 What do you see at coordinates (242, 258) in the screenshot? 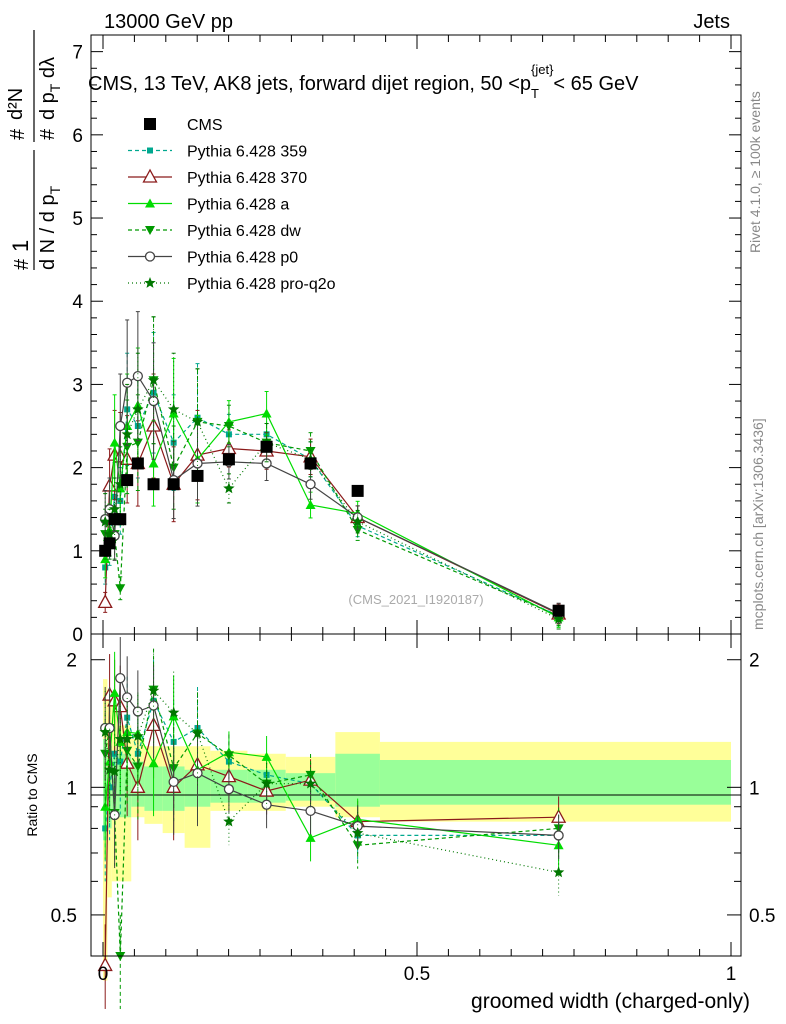
I see `legend-label: Pythia 6.428 p0` at bounding box center [242, 258].